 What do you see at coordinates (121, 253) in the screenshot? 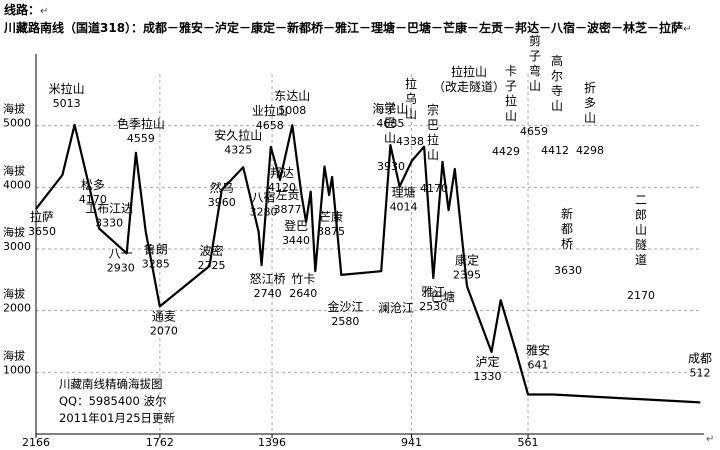
I see `point-label: 八一` at bounding box center [121, 253].